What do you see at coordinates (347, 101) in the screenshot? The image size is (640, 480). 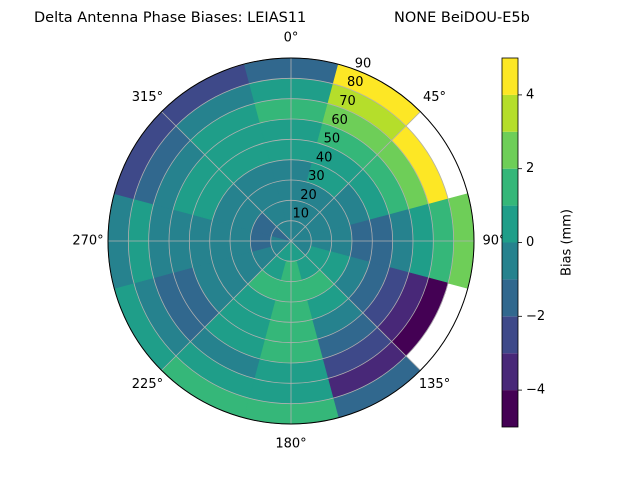 I see `r-tick-label: 70` at bounding box center [347, 101].